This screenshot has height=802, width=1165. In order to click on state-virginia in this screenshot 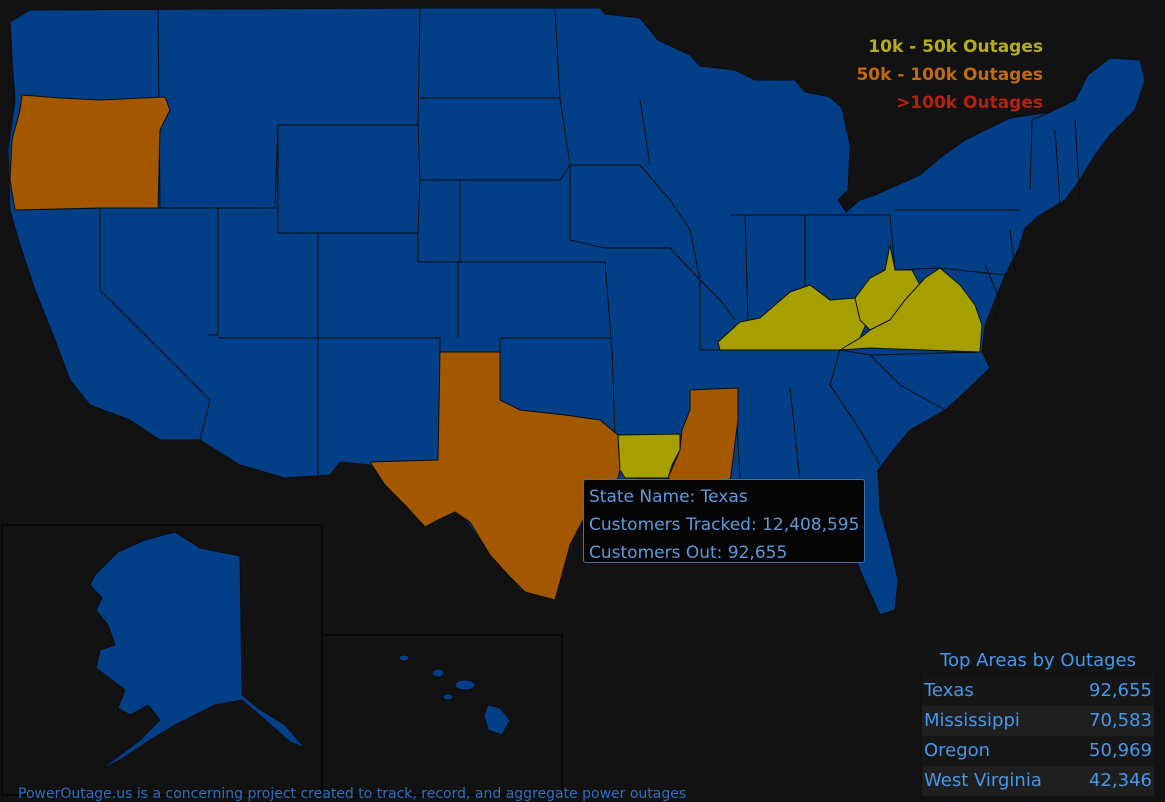, I will do `click(911, 310)`.